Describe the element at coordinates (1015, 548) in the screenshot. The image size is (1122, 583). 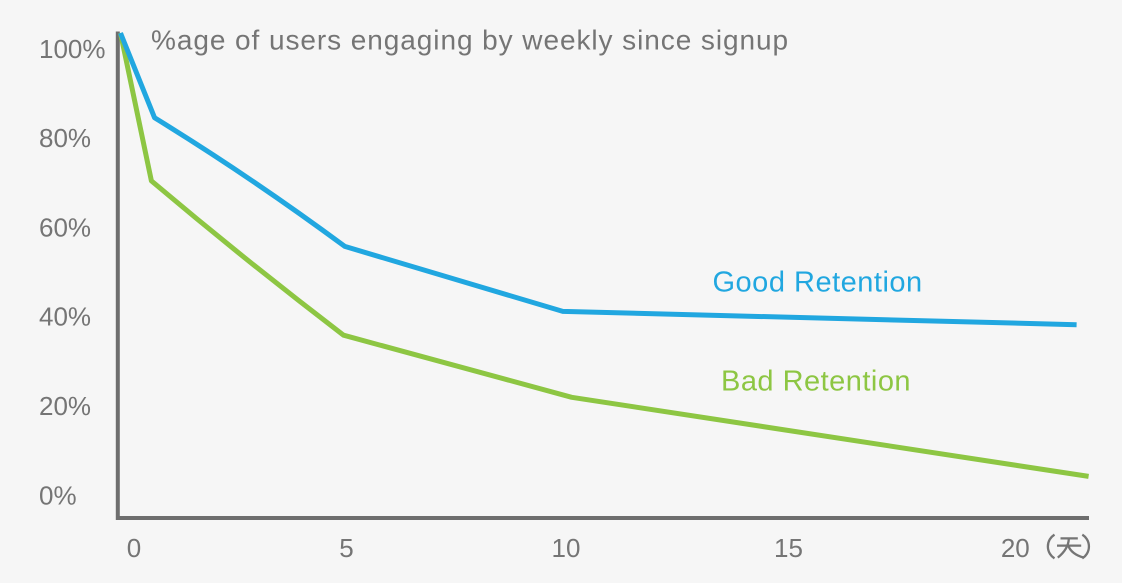
I see `svg-text: 20` at that location.